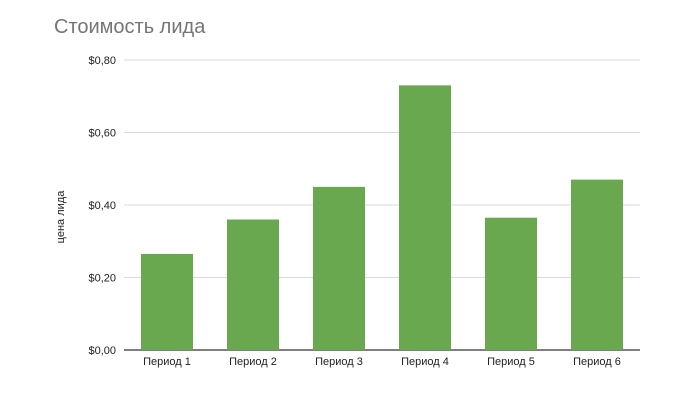 This screenshot has width=700, height=400. What do you see at coordinates (130, 27) in the screenshot?
I see `chart-title: Стоимость лида` at bounding box center [130, 27].